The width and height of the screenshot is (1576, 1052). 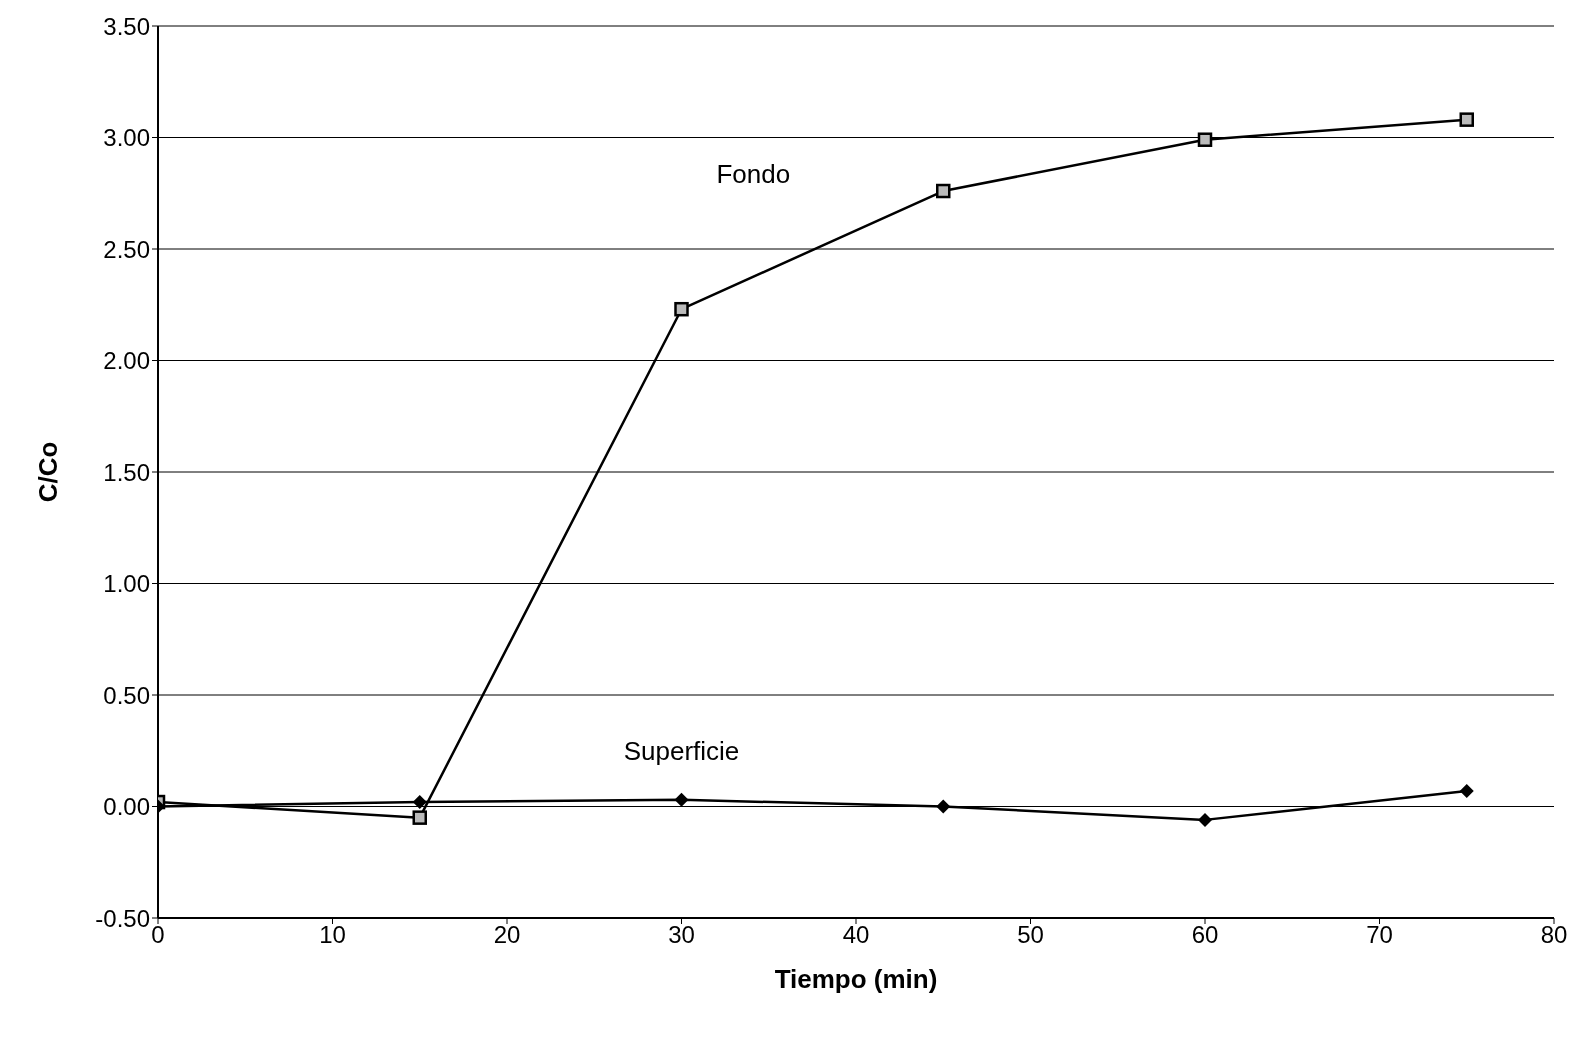 What do you see at coordinates (126, 249) in the screenshot?
I see `y-tick-label: 2.50` at bounding box center [126, 249].